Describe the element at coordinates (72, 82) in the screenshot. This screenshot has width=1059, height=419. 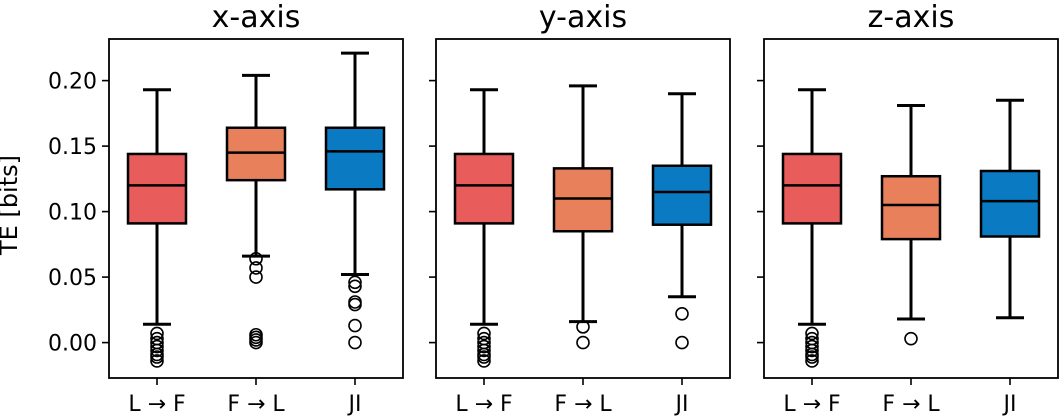
I see `ytick-label-5: 0.20` at that location.